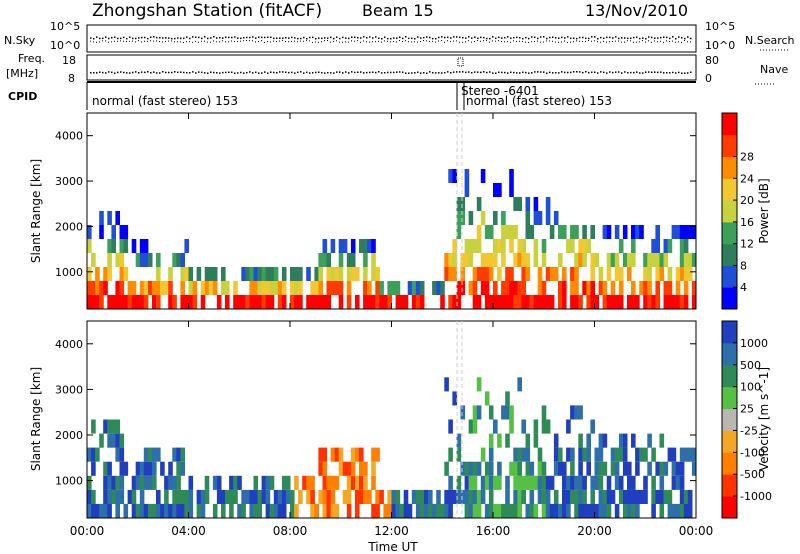  I want to click on freq-tick-bottom: 8, so click(71, 78).